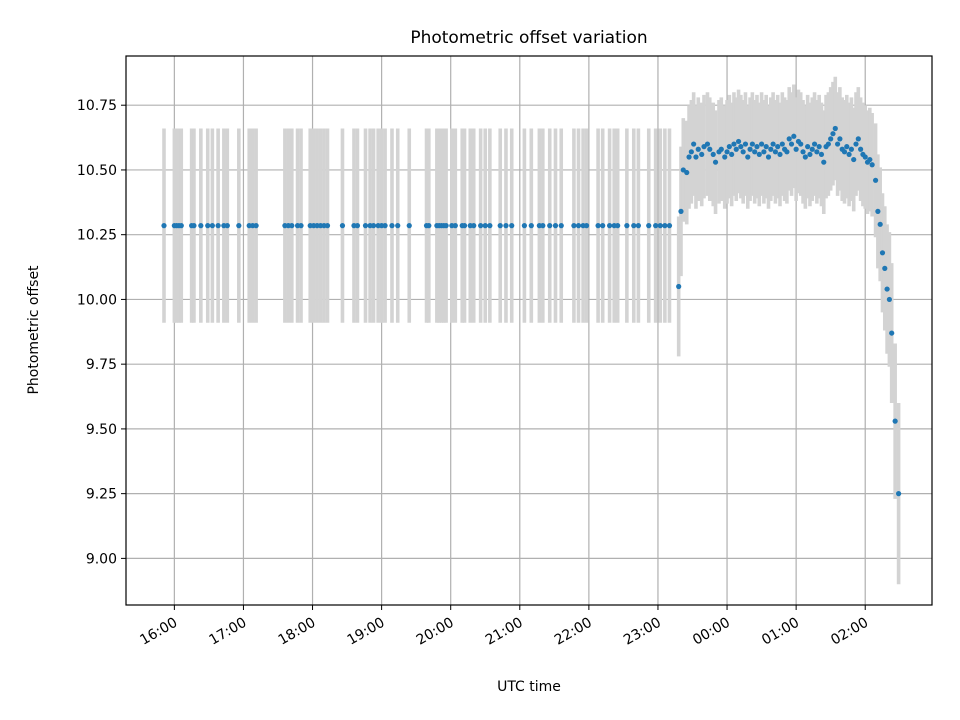 This screenshot has width=960, height=720. Describe the element at coordinates (528, 38) in the screenshot. I see `chart-title: Photometric offset variation` at that location.